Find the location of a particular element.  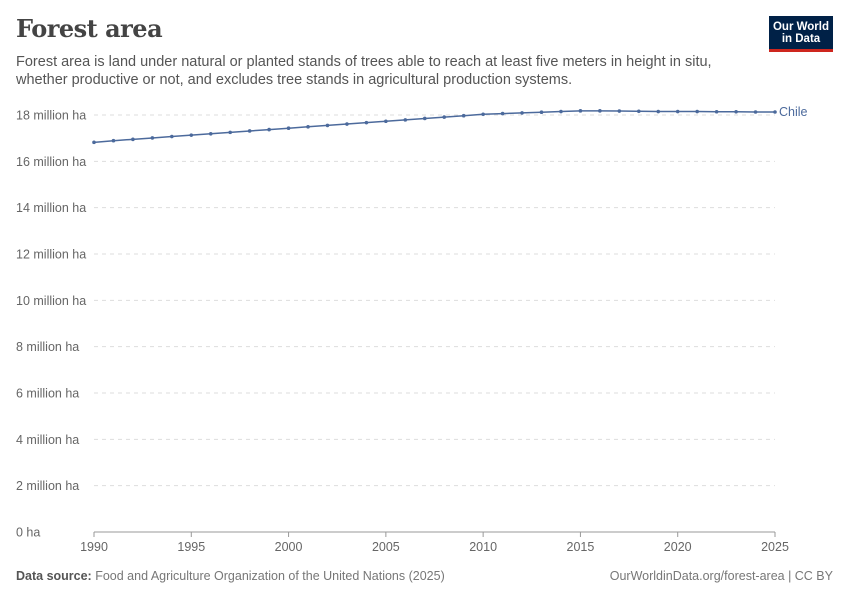

y-tick-label: 14 million ha is located at coordinates (51, 208).